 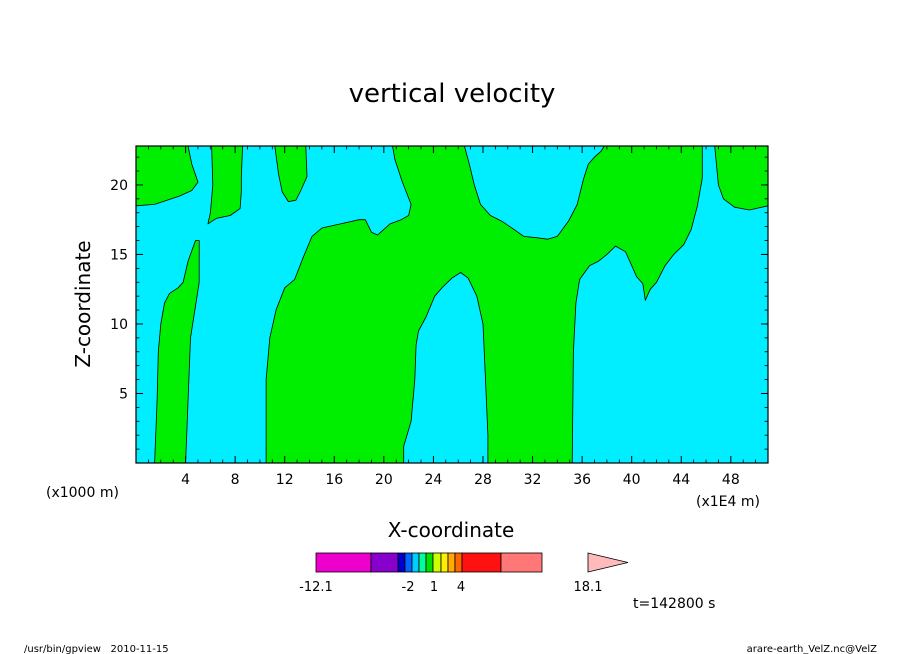 What do you see at coordinates (235, 480) in the screenshot?
I see `x-tick-label: 8` at bounding box center [235, 480].